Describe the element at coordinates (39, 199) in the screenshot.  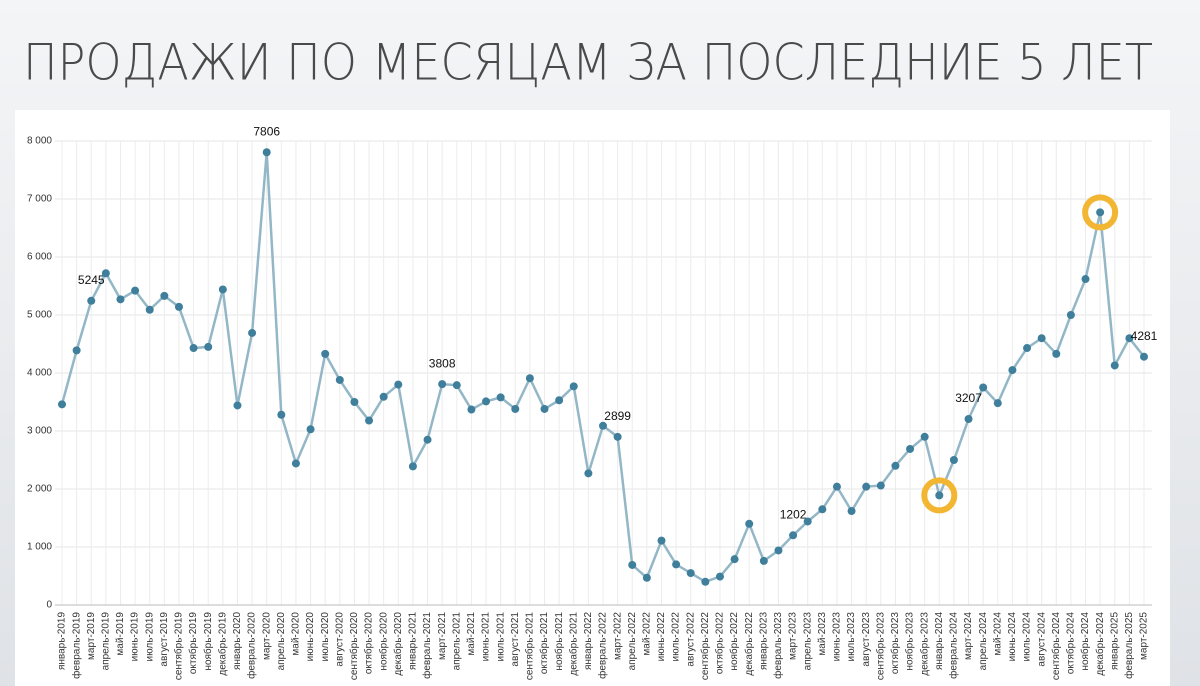
I see `y-tick-label: 7 000` at that location.